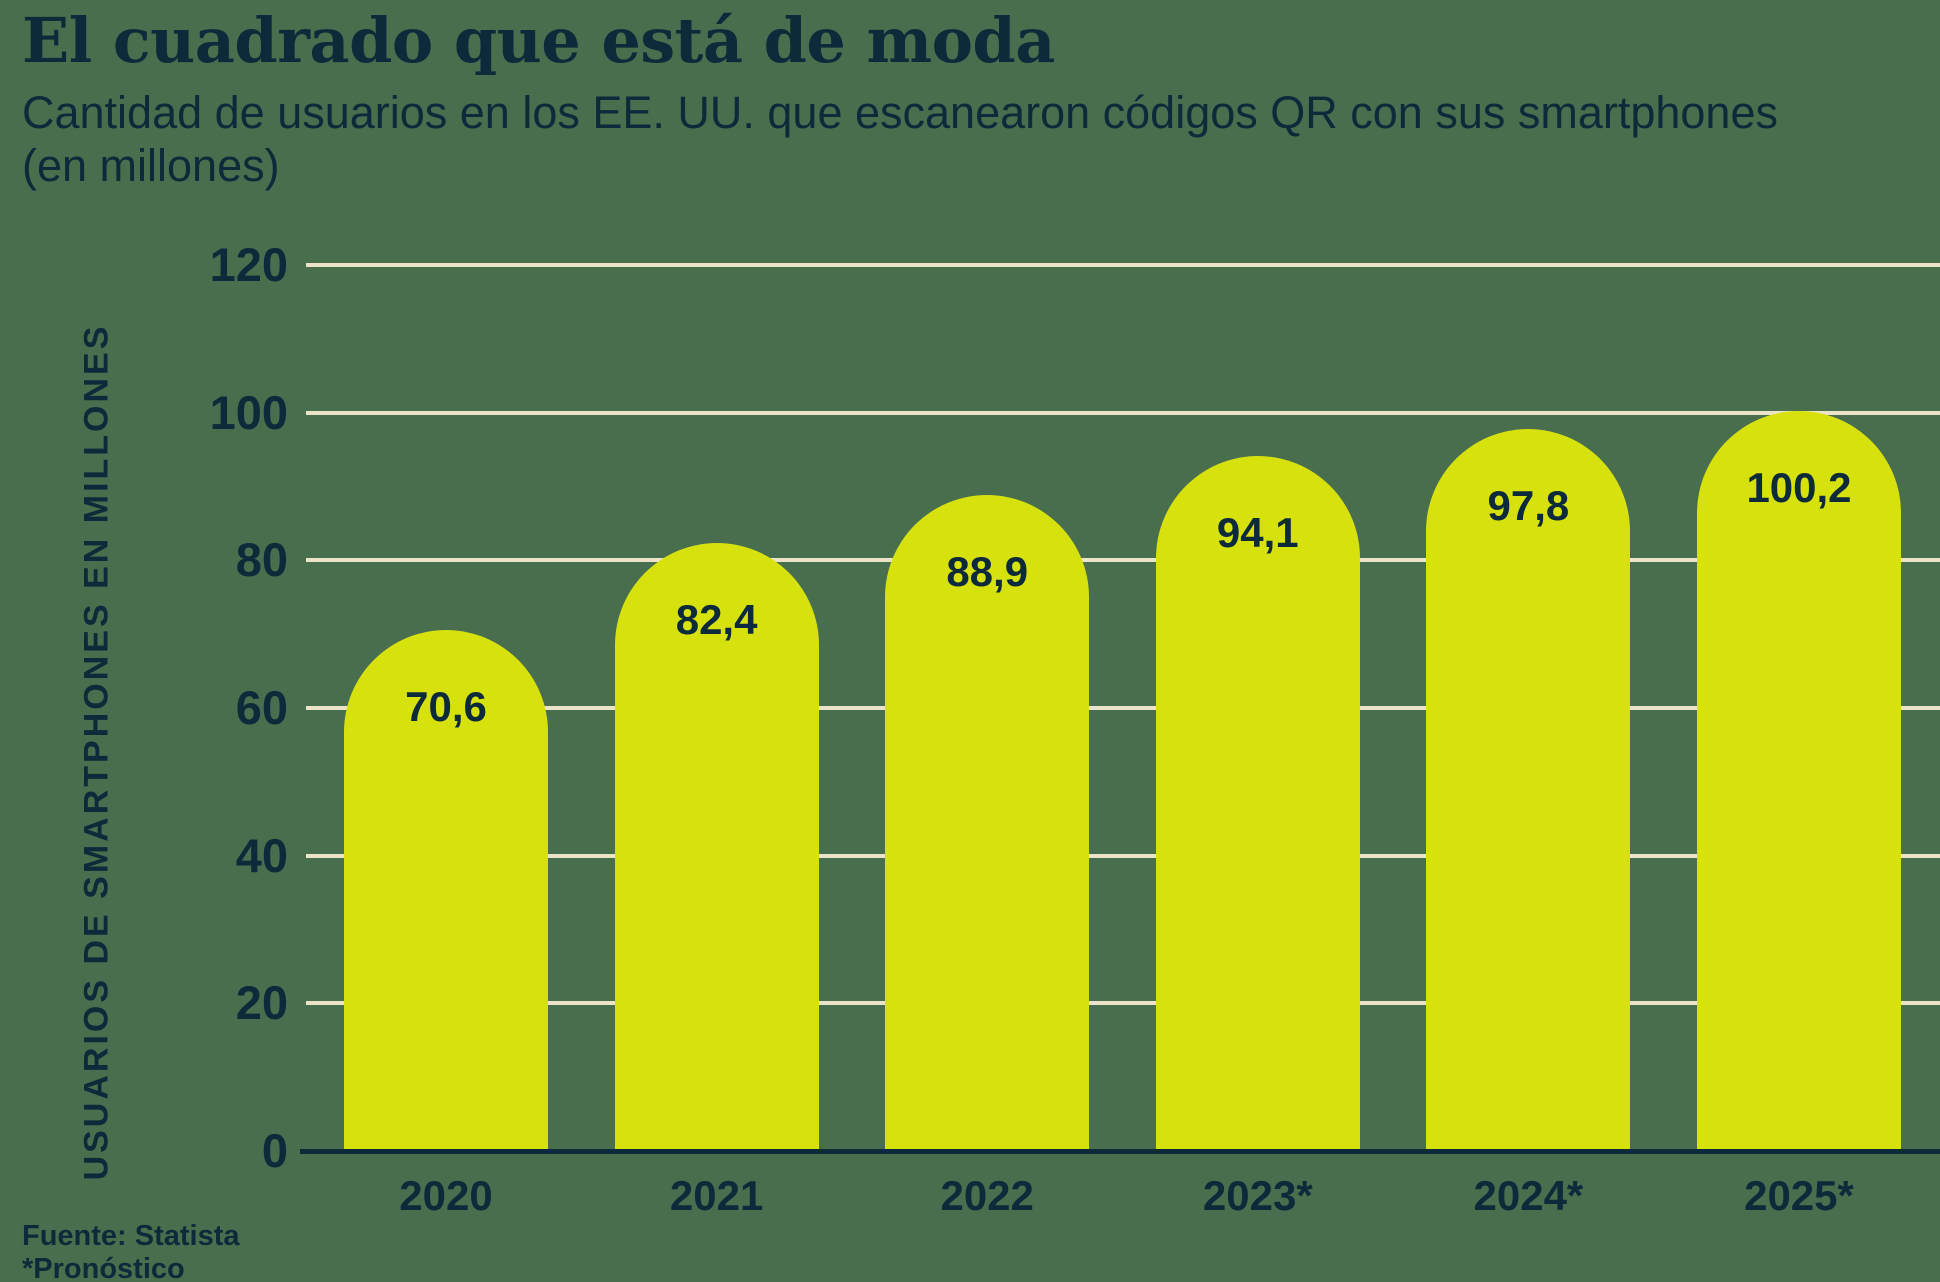  What do you see at coordinates (1257, 1195) in the screenshot?
I see `x-tick-label-2023*: 2023*` at bounding box center [1257, 1195].